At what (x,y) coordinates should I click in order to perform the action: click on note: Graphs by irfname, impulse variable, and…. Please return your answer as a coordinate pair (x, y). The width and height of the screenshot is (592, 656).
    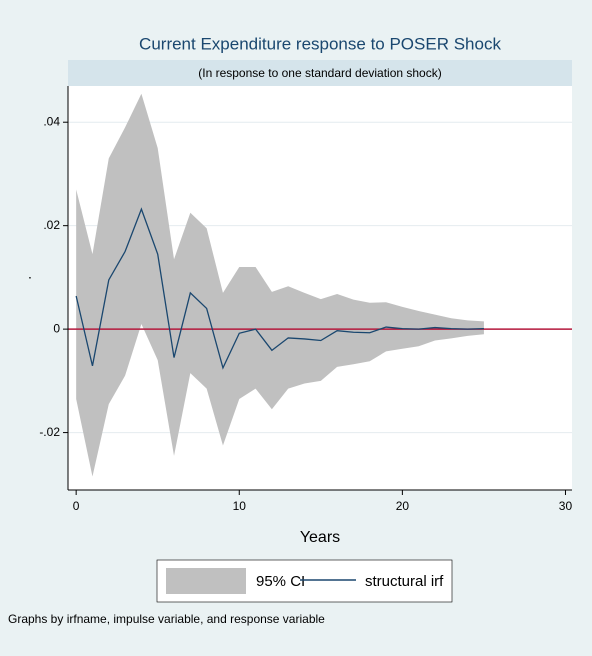
    Looking at the image, I should click on (166, 619).